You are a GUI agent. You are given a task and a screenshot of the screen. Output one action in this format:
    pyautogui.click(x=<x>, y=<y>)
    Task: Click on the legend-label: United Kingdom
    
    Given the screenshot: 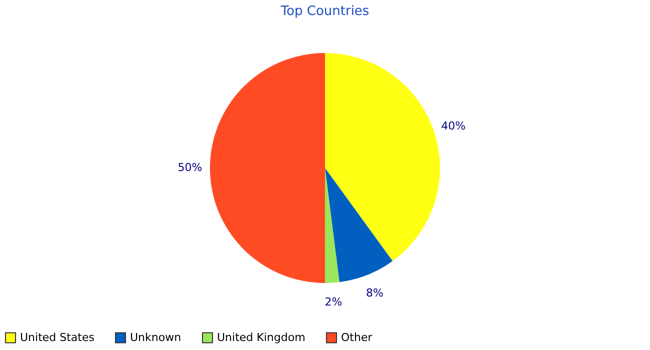 What is the action you would take?
    pyautogui.click(x=261, y=337)
    